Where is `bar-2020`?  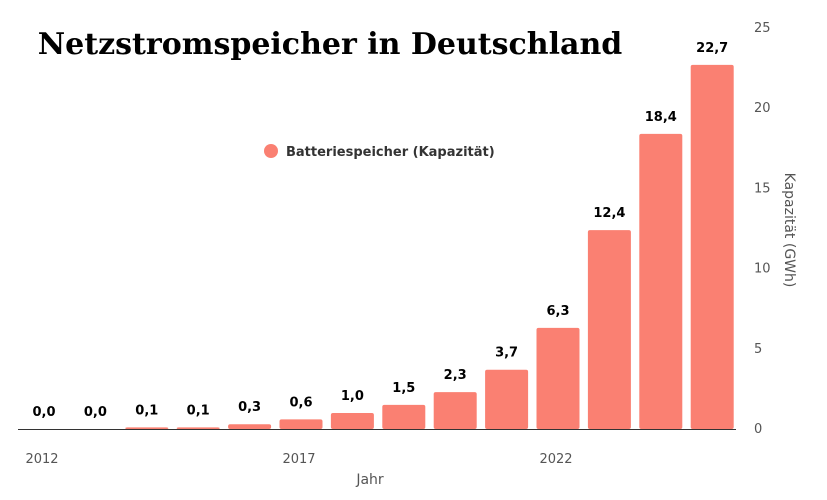
bar-2020 is located at coordinates (455, 410).